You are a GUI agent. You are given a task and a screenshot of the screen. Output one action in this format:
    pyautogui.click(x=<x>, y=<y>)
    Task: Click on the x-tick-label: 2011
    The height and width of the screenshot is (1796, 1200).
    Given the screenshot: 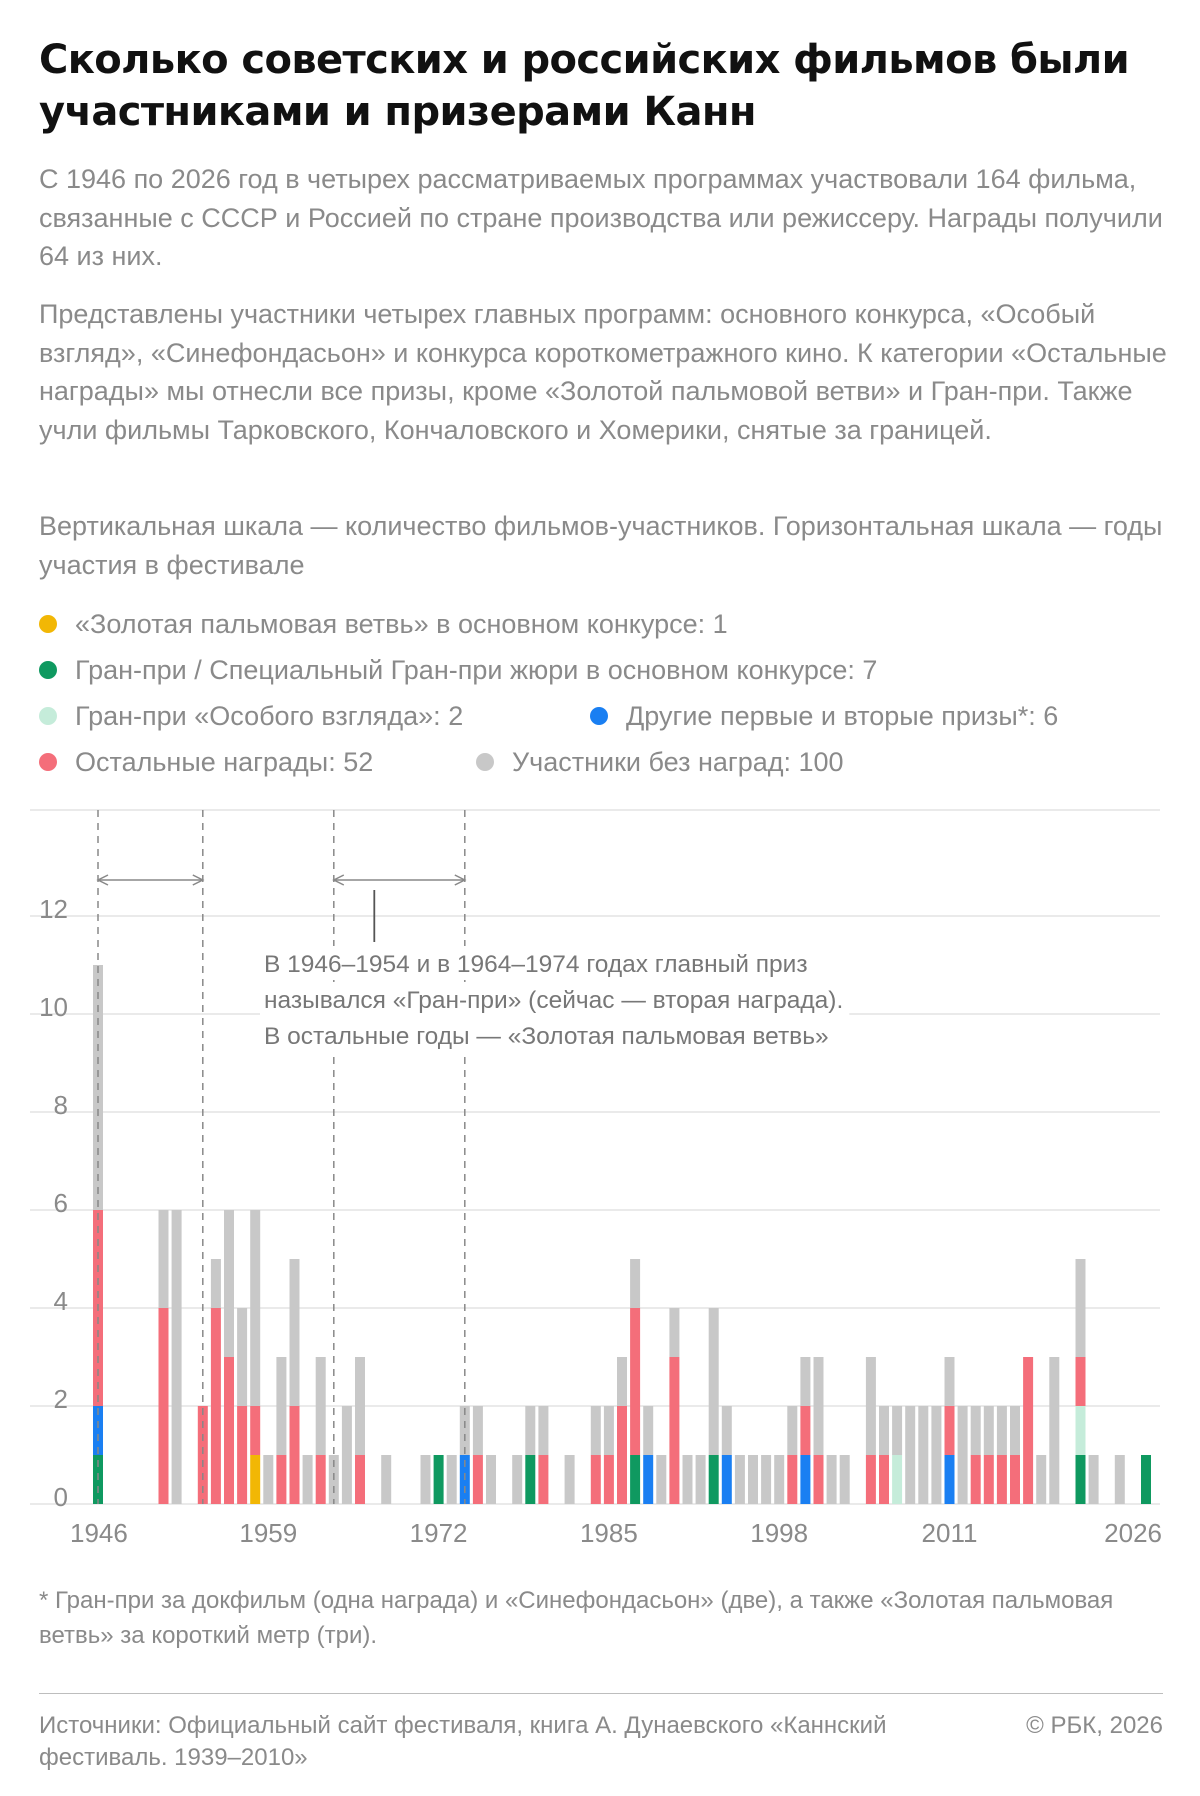 What is the action you would take?
    pyautogui.click(x=950, y=1533)
    